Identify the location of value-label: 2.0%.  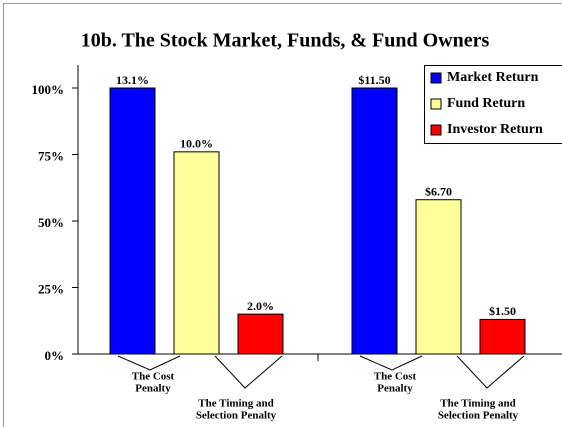
(260, 306).